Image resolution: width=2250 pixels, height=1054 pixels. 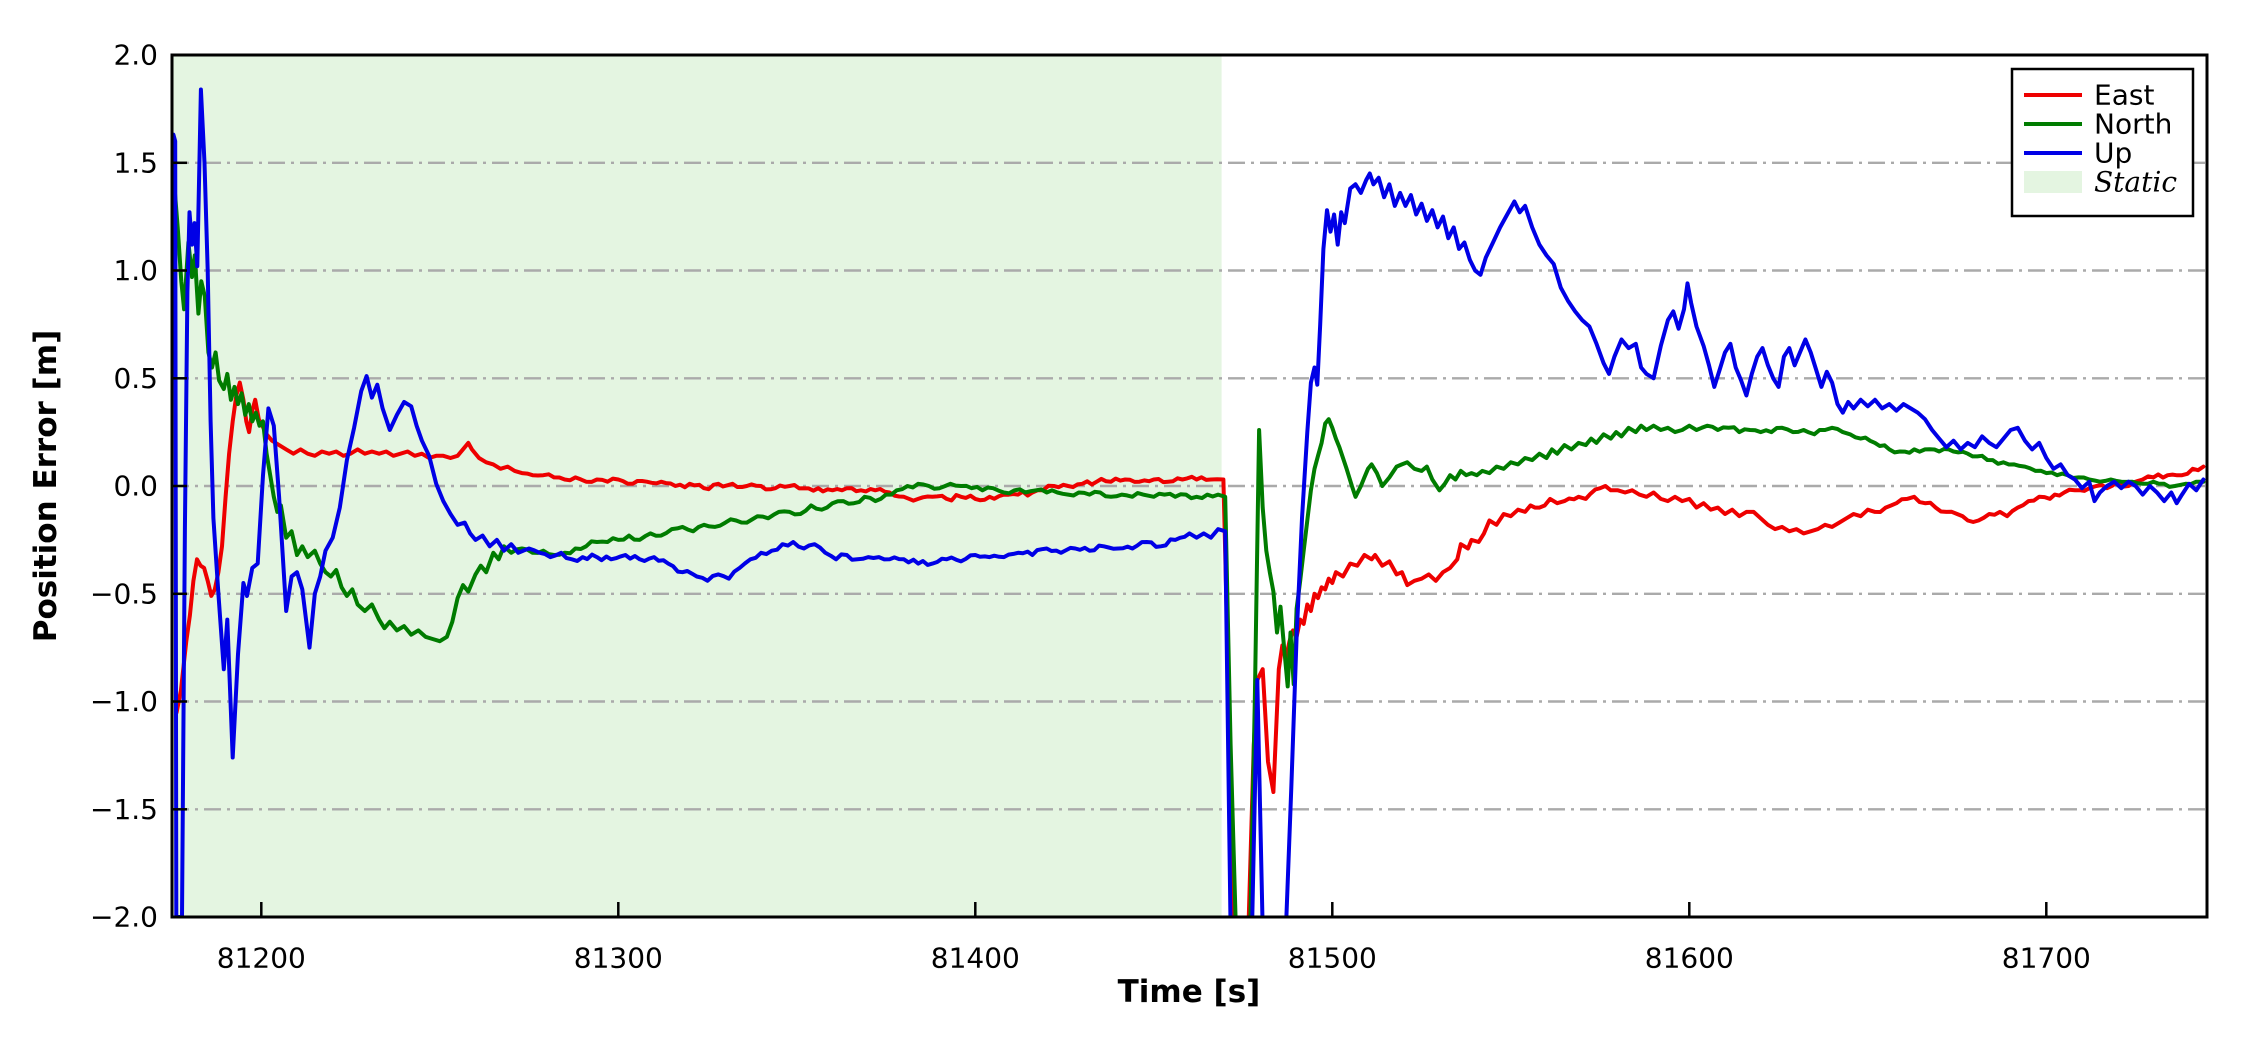 What do you see at coordinates (135, 486) in the screenshot?
I see `y-tick-label: 0.0` at bounding box center [135, 486].